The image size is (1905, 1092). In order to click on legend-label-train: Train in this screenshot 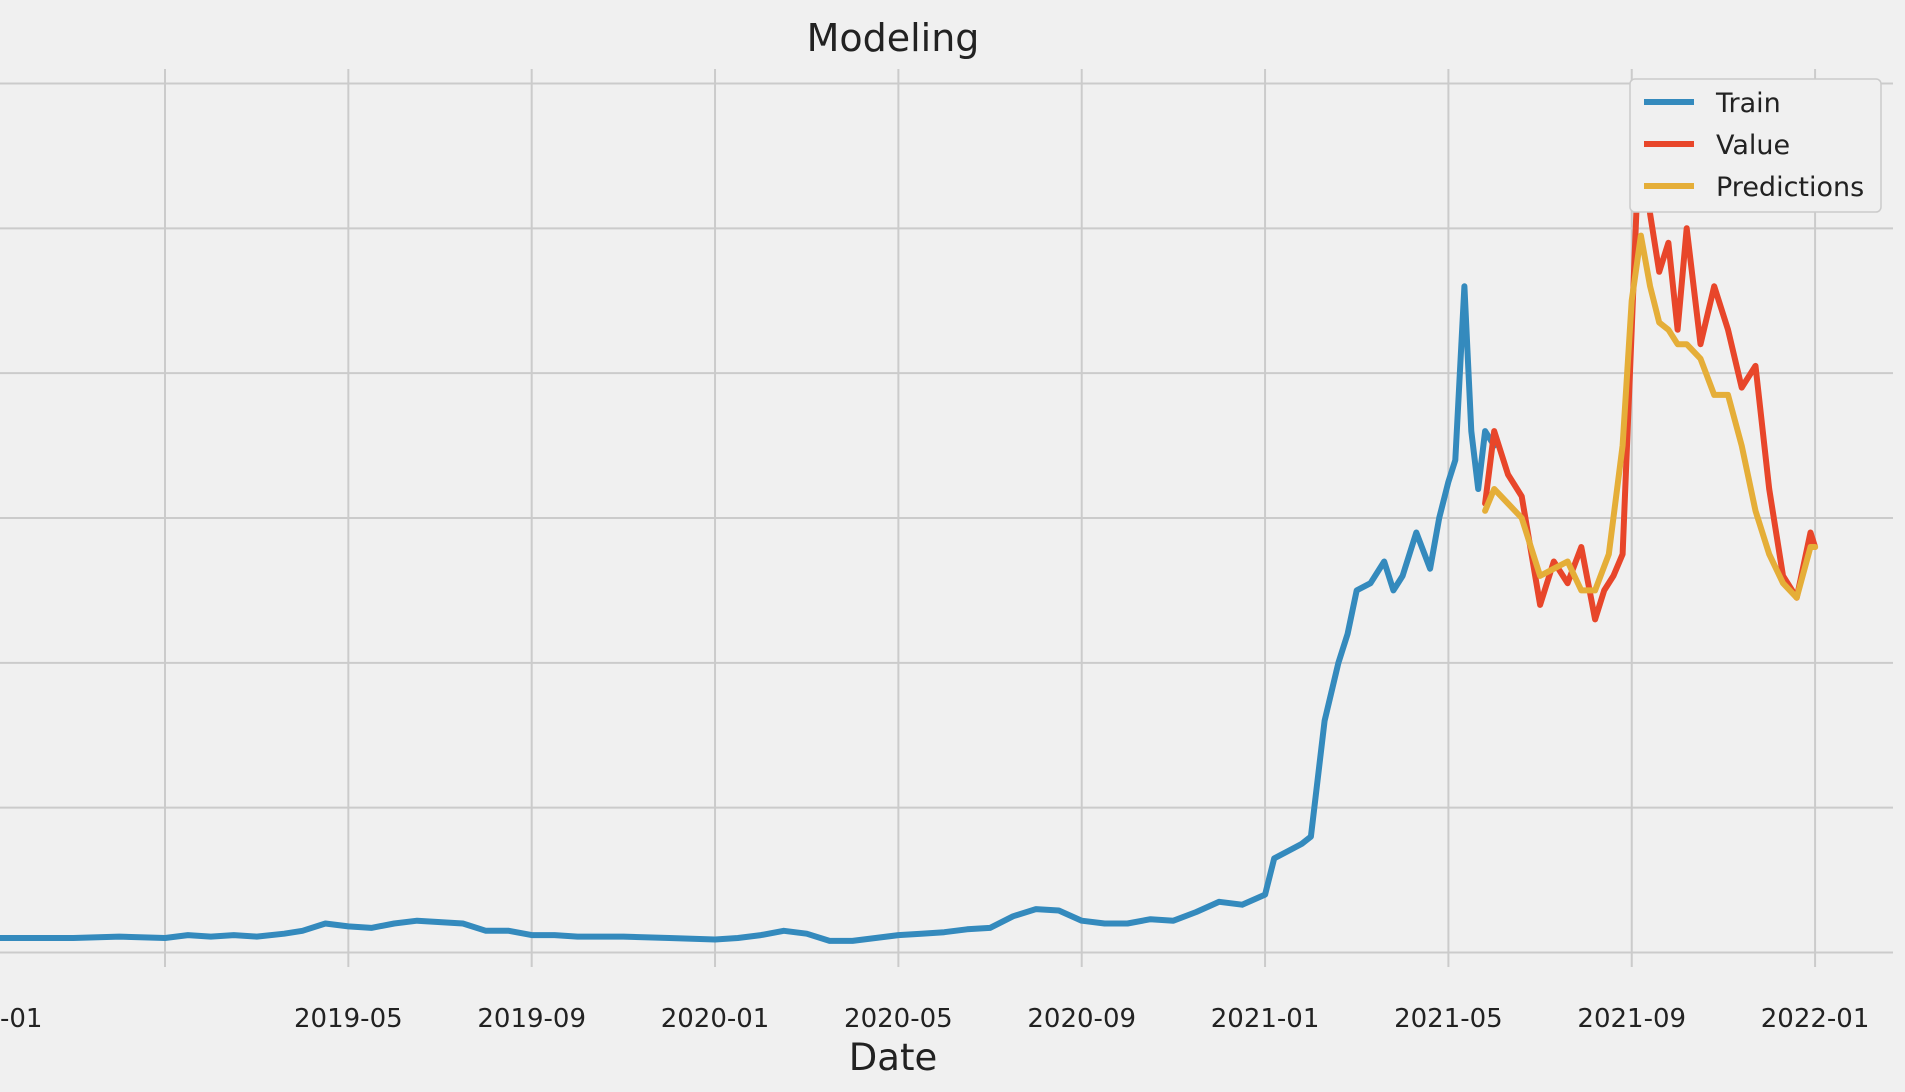, I will do `click(1748, 103)`.